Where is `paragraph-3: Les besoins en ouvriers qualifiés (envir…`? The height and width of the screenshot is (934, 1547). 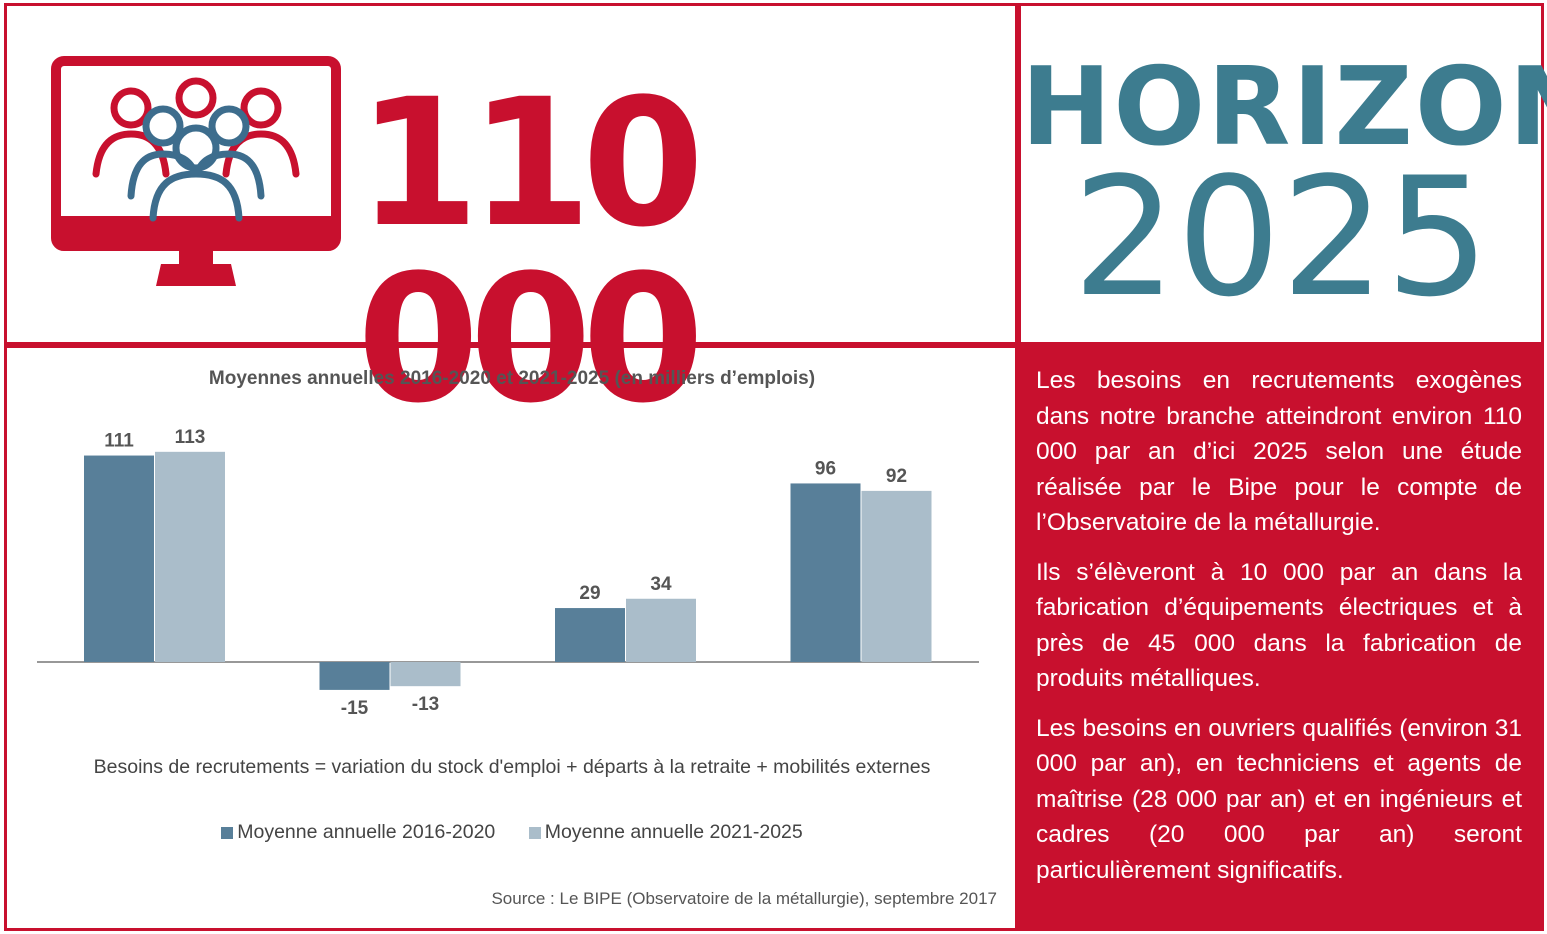
paragraph-3: Les besoins en ouvriers qualifiés (envir… is located at coordinates (1279, 799).